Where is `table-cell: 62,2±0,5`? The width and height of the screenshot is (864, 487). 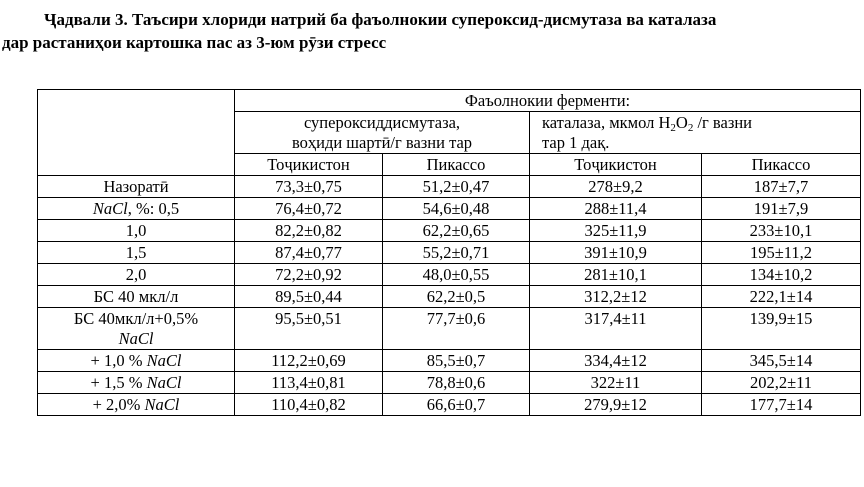 table-cell: 62,2±0,5 is located at coordinates (456, 296).